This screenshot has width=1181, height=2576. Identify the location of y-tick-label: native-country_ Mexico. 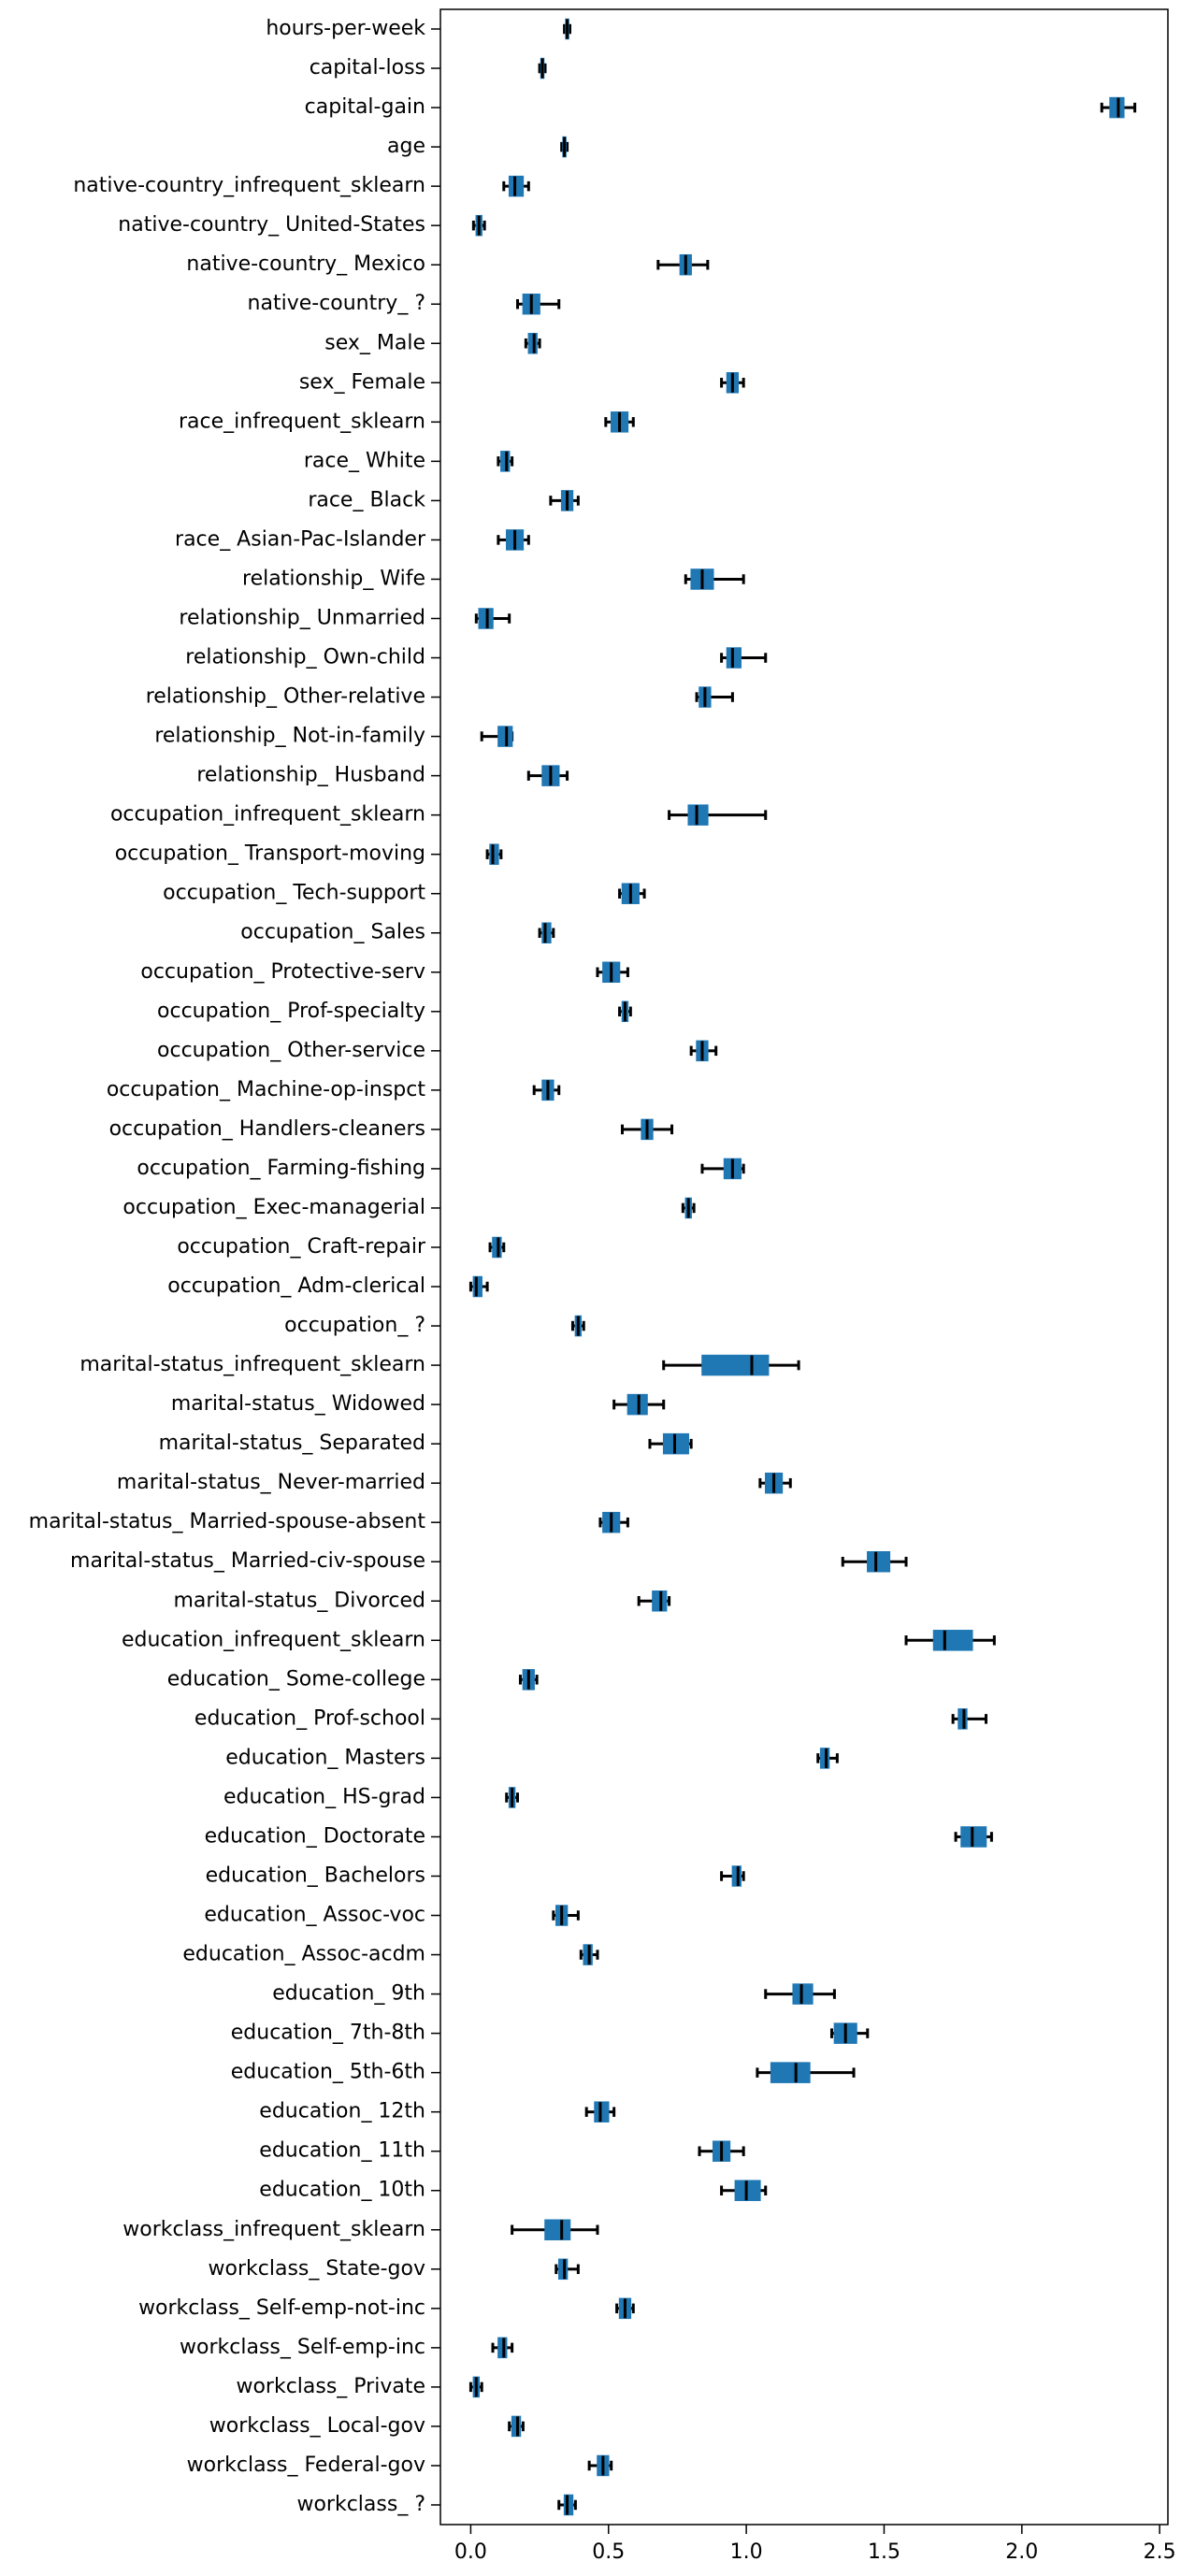
(305, 264).